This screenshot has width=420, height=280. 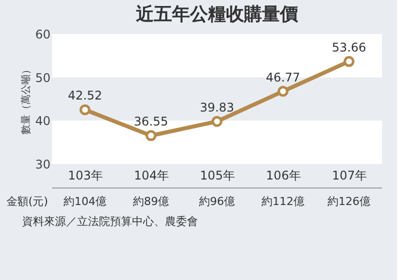 What do you see at coordinates (283, 175) in the screenshot?
I see `x-tick-label: 106年` at bounding box center [283, 175].